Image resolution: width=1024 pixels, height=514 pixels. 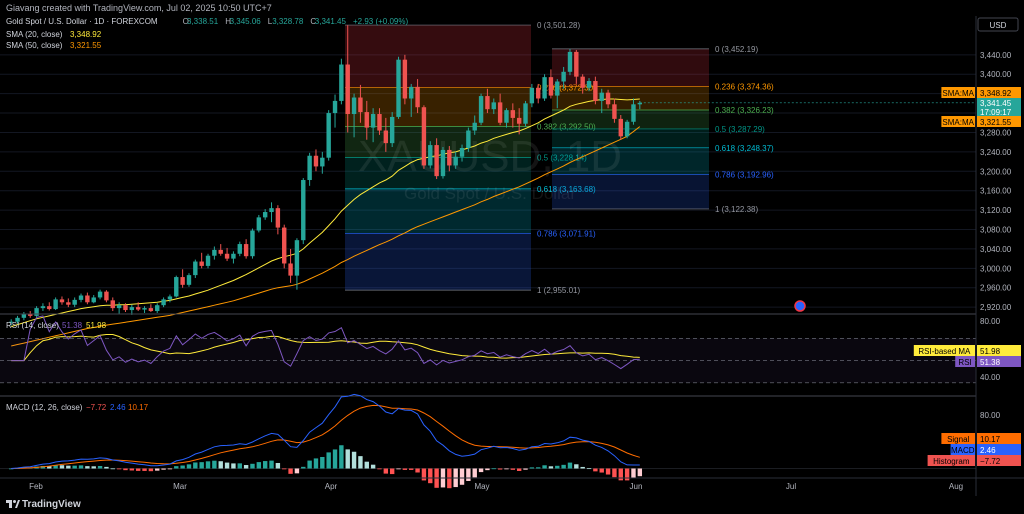 I want to click on rsi-pane, so click(x=488, y=349).